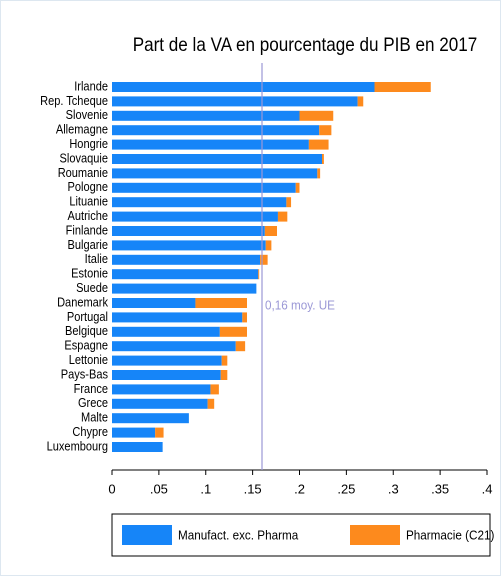  What do you see at coordinates (77, 446) in the screenshot?
I see `y-tick-label: Luxembourg` at bounding box center [77, 446].